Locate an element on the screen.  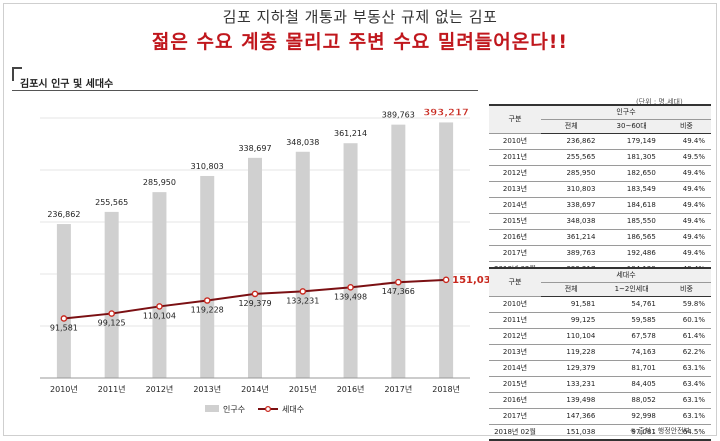
table-row: 2015년 348,038 185,550 49.4% is located at coordinates (600, 221).